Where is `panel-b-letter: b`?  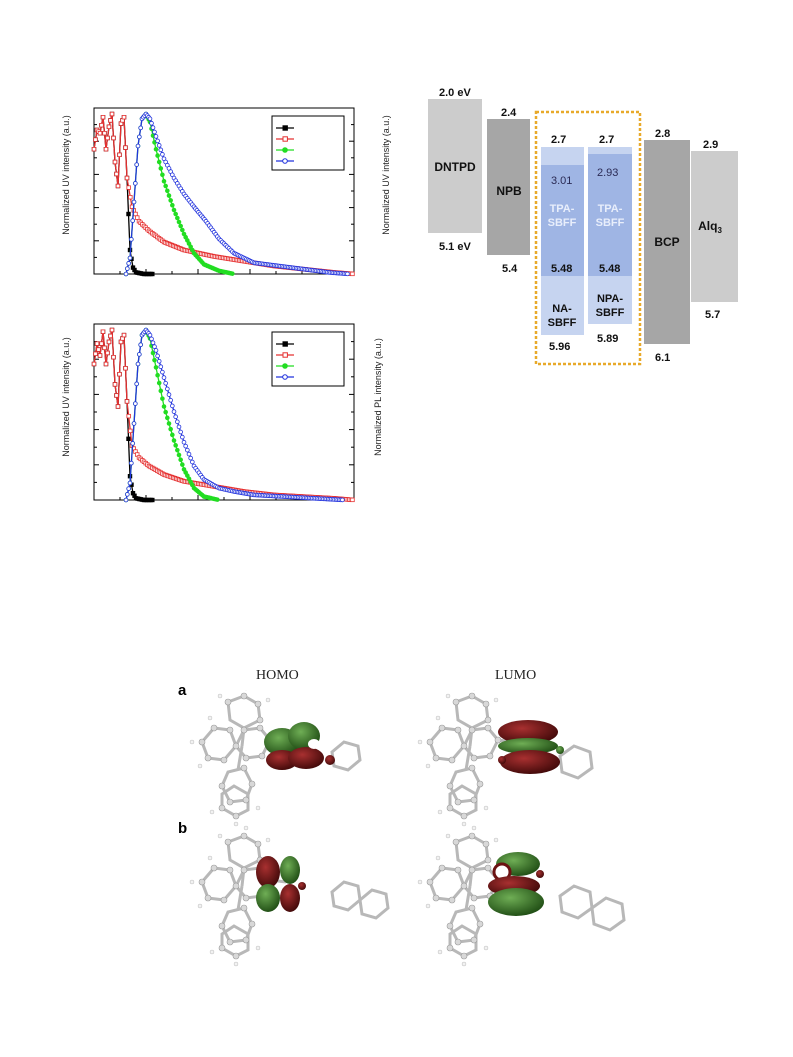 panel-b-letter: b is located at coordinates (183, 828).